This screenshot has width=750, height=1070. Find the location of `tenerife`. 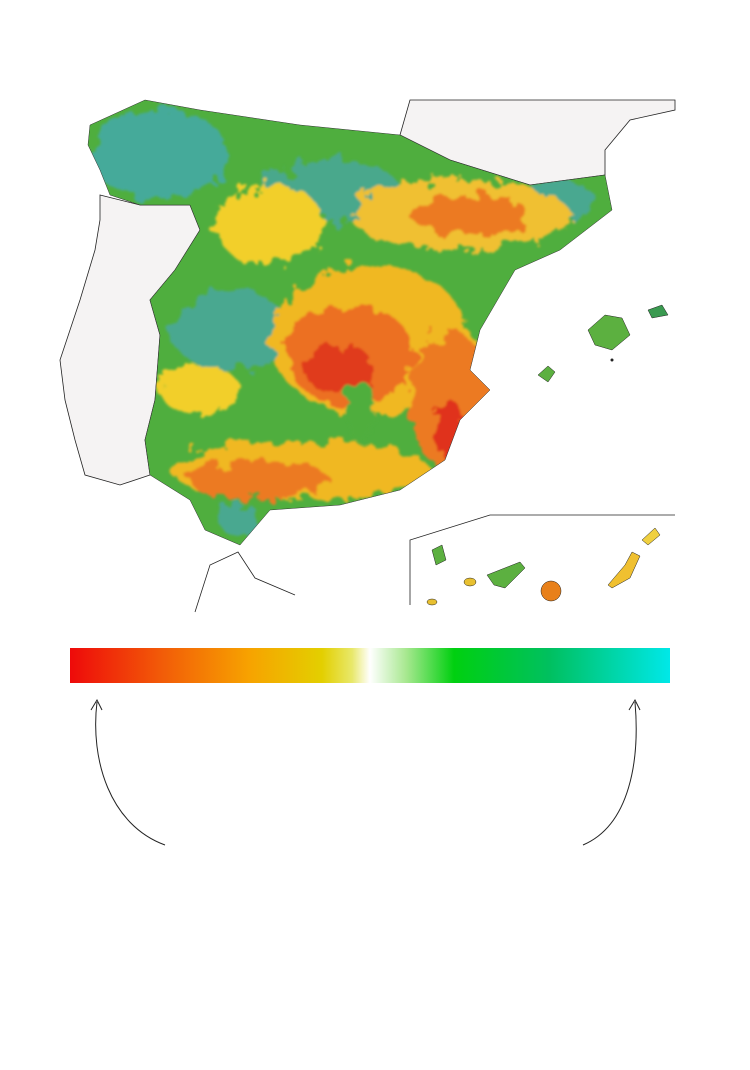

tenerife is located at coordinates (506, 575).